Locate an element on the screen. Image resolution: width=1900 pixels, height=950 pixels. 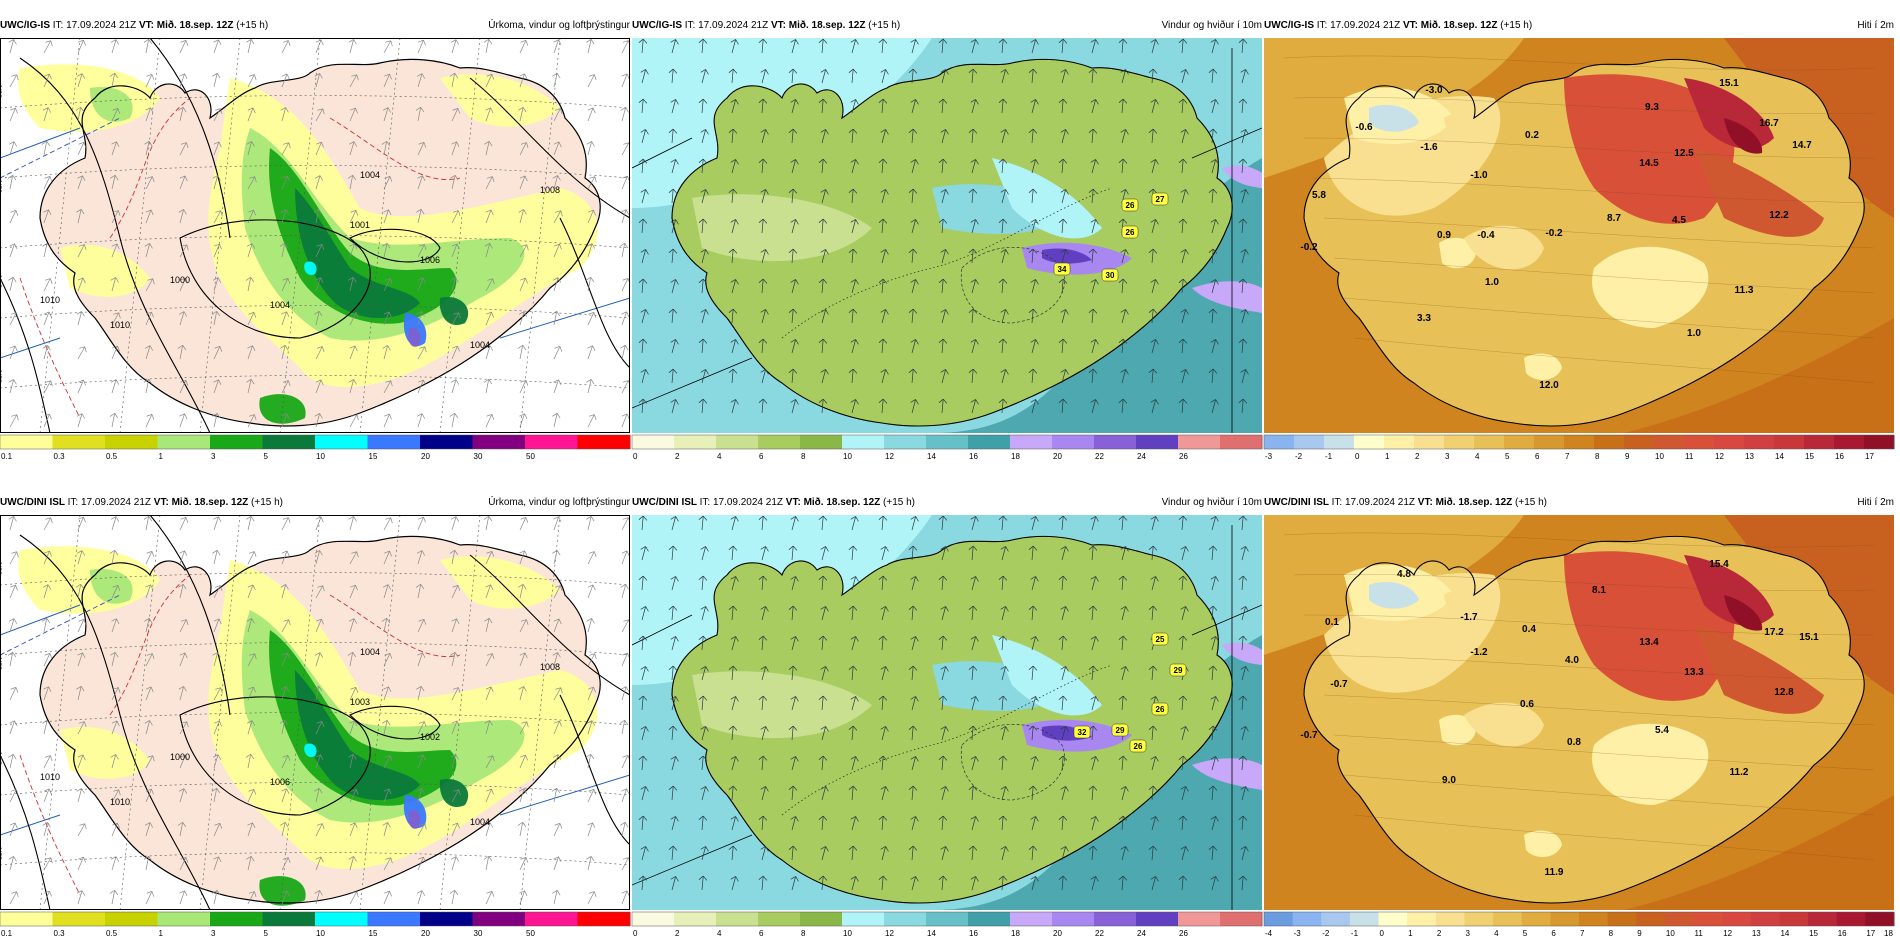
colorbar-tick: 8 is located at coordinates (803, 933).